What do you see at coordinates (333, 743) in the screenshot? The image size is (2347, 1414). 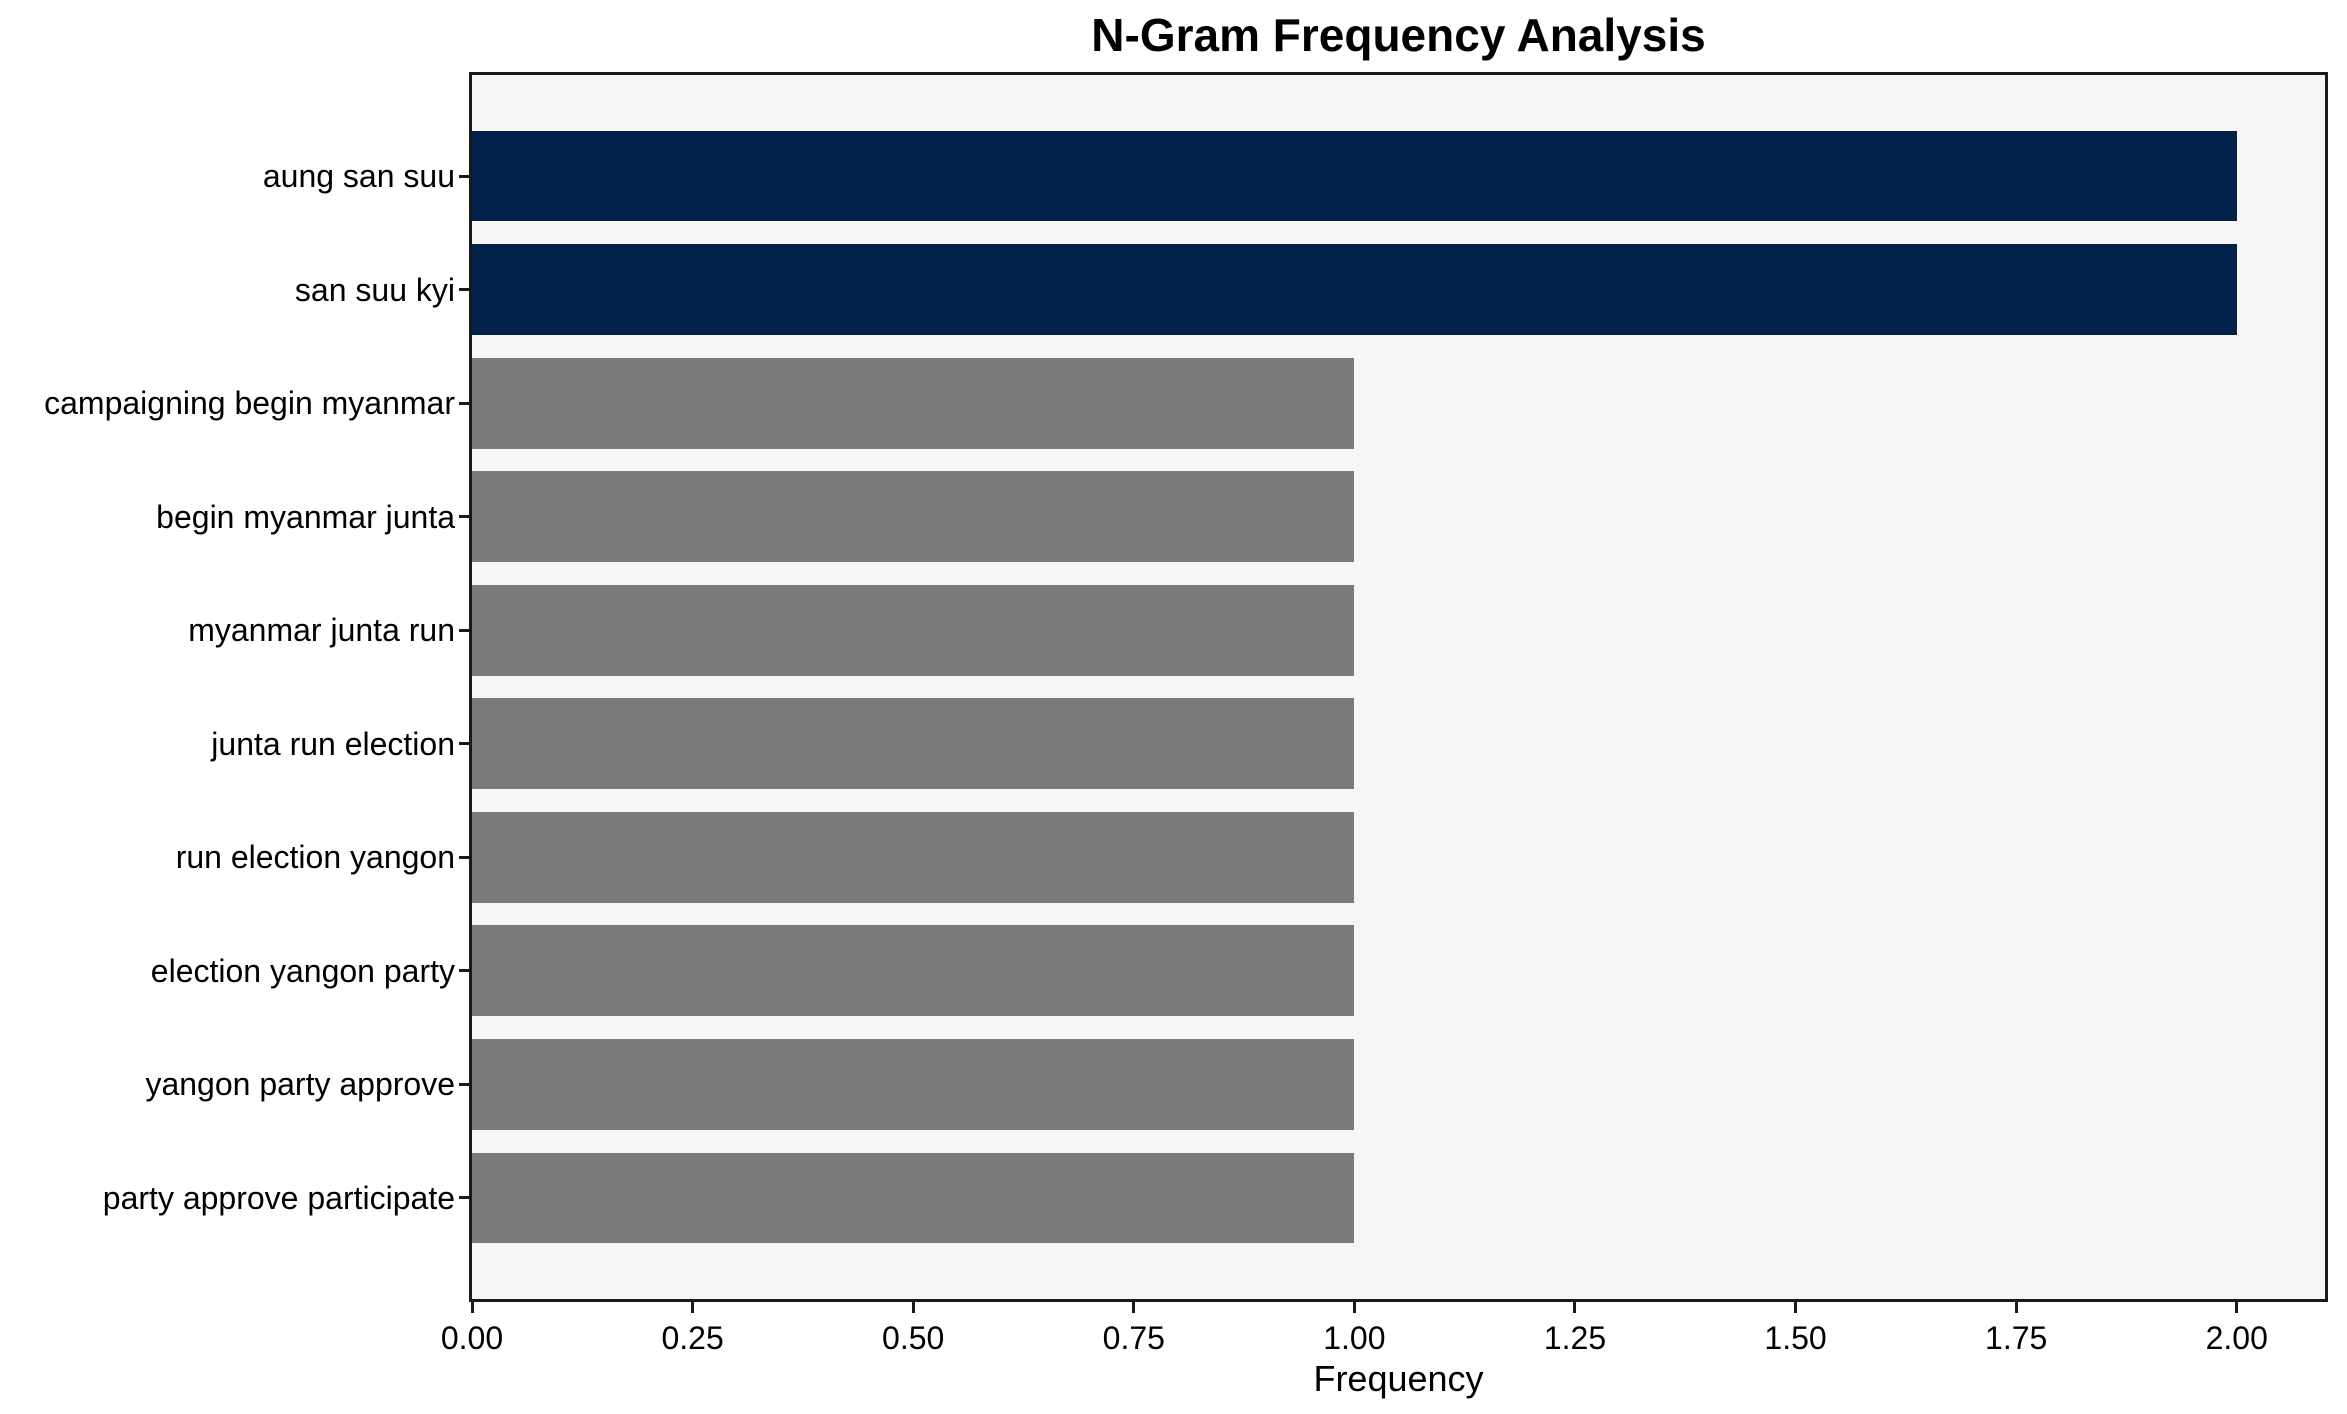 I see `y-tick-label: junta run election` at bounding box center [333, 743].